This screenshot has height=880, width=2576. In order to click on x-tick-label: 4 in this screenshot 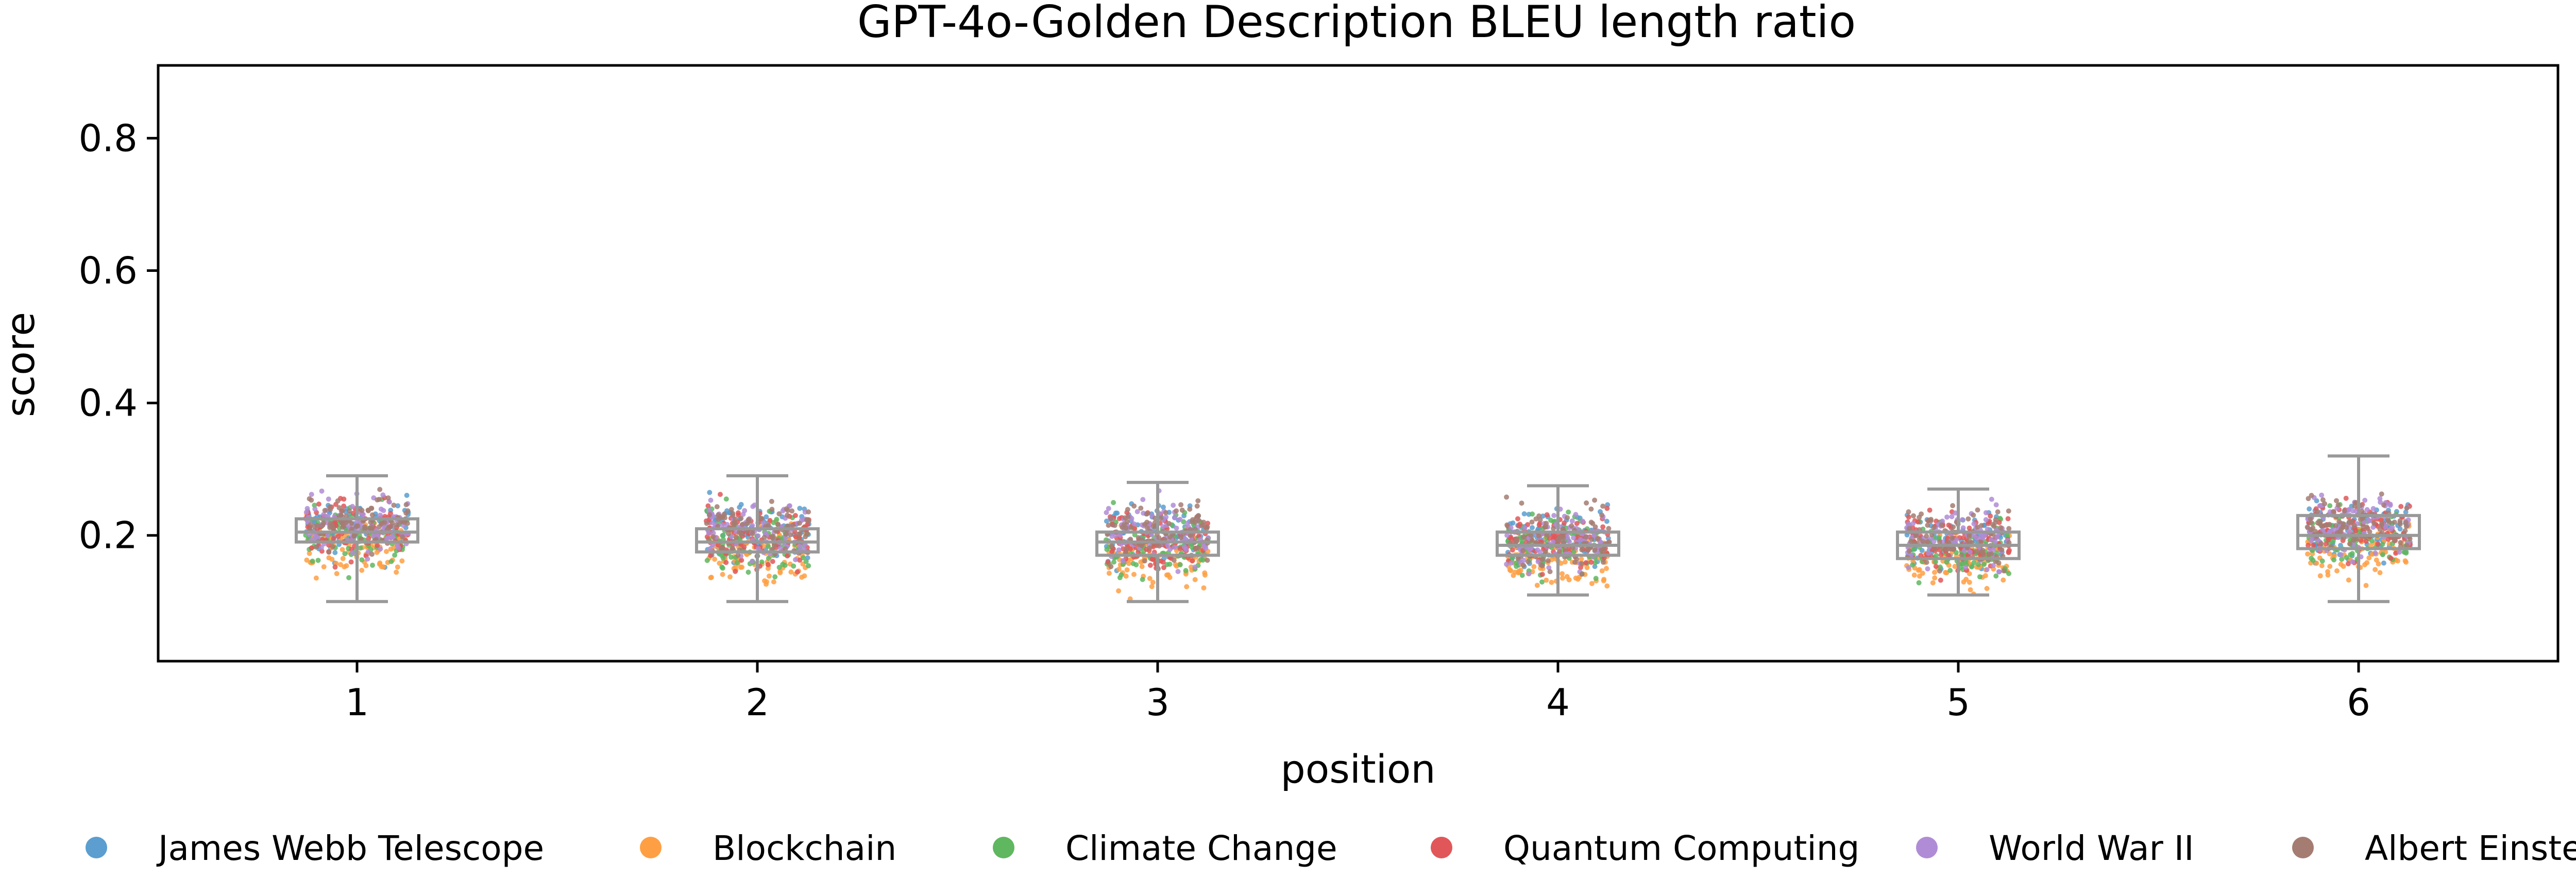, I will do `click(1558, 703)`.